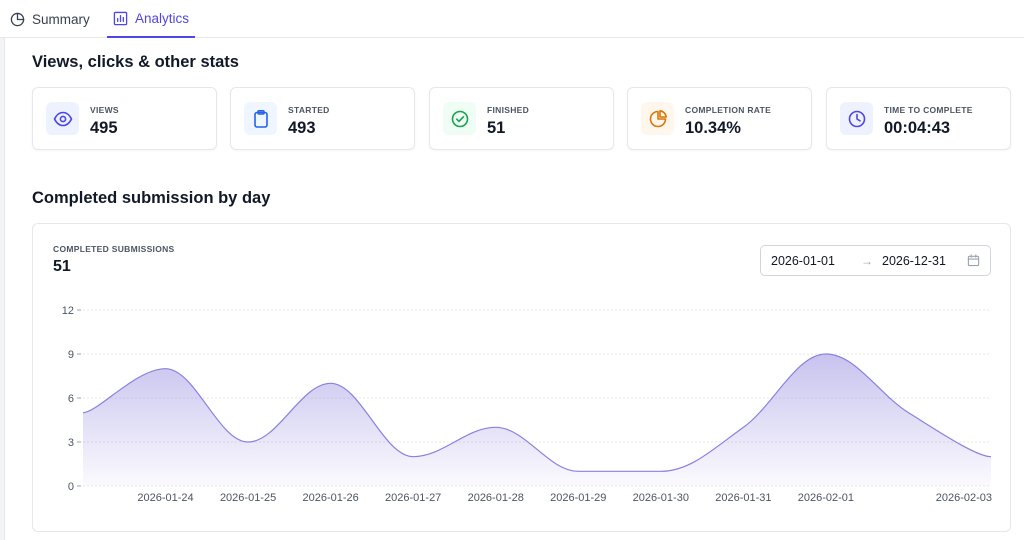 This screenshot has height=540, width=1024. What do you see at coordinates (322, 118) in the screenshot?
I see `stat-card-started: STARTED 493` at bounding box center [322, 118].